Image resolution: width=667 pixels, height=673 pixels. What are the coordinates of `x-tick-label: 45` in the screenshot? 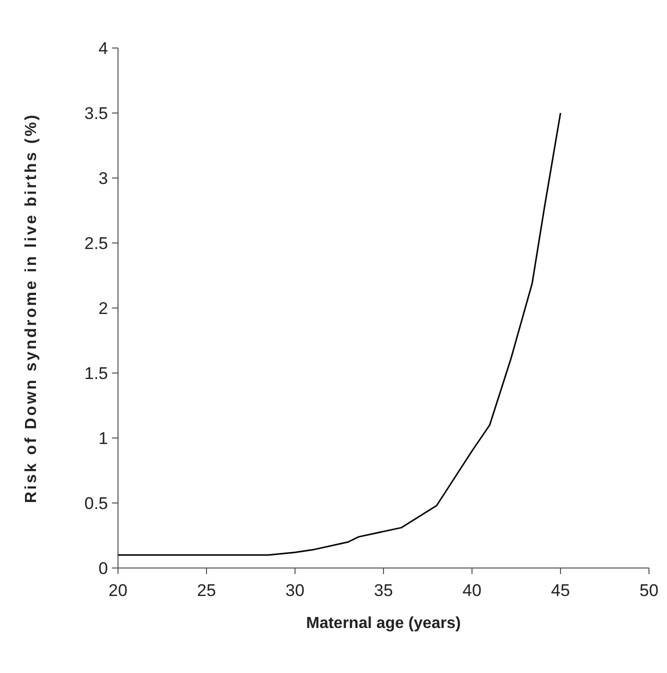 It's located at (560, 590).